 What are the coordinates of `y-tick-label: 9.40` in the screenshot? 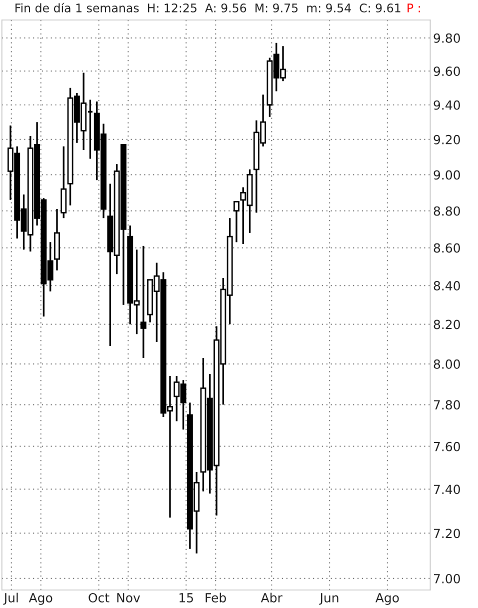 It's located at (447, 105).